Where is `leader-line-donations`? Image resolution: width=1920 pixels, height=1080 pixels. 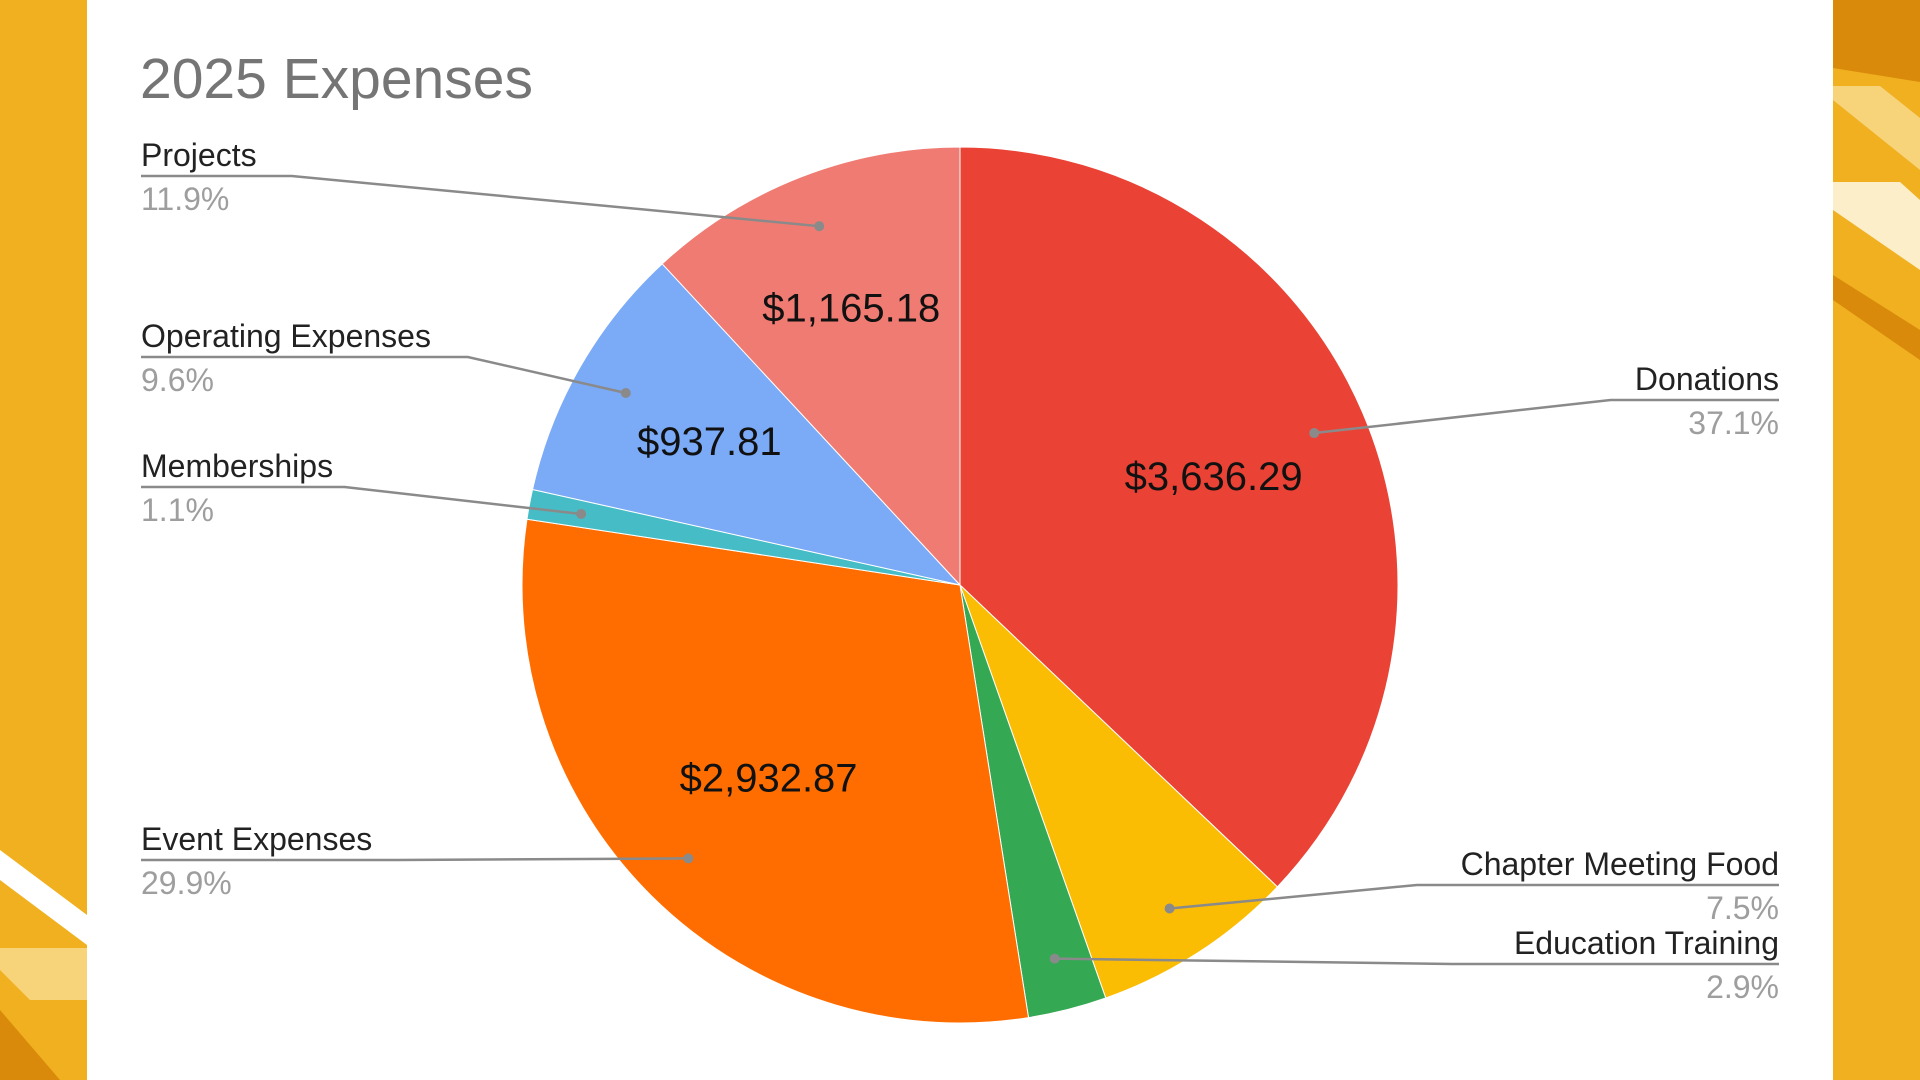
leader-line-donations is located at coordinates (1546, 416).